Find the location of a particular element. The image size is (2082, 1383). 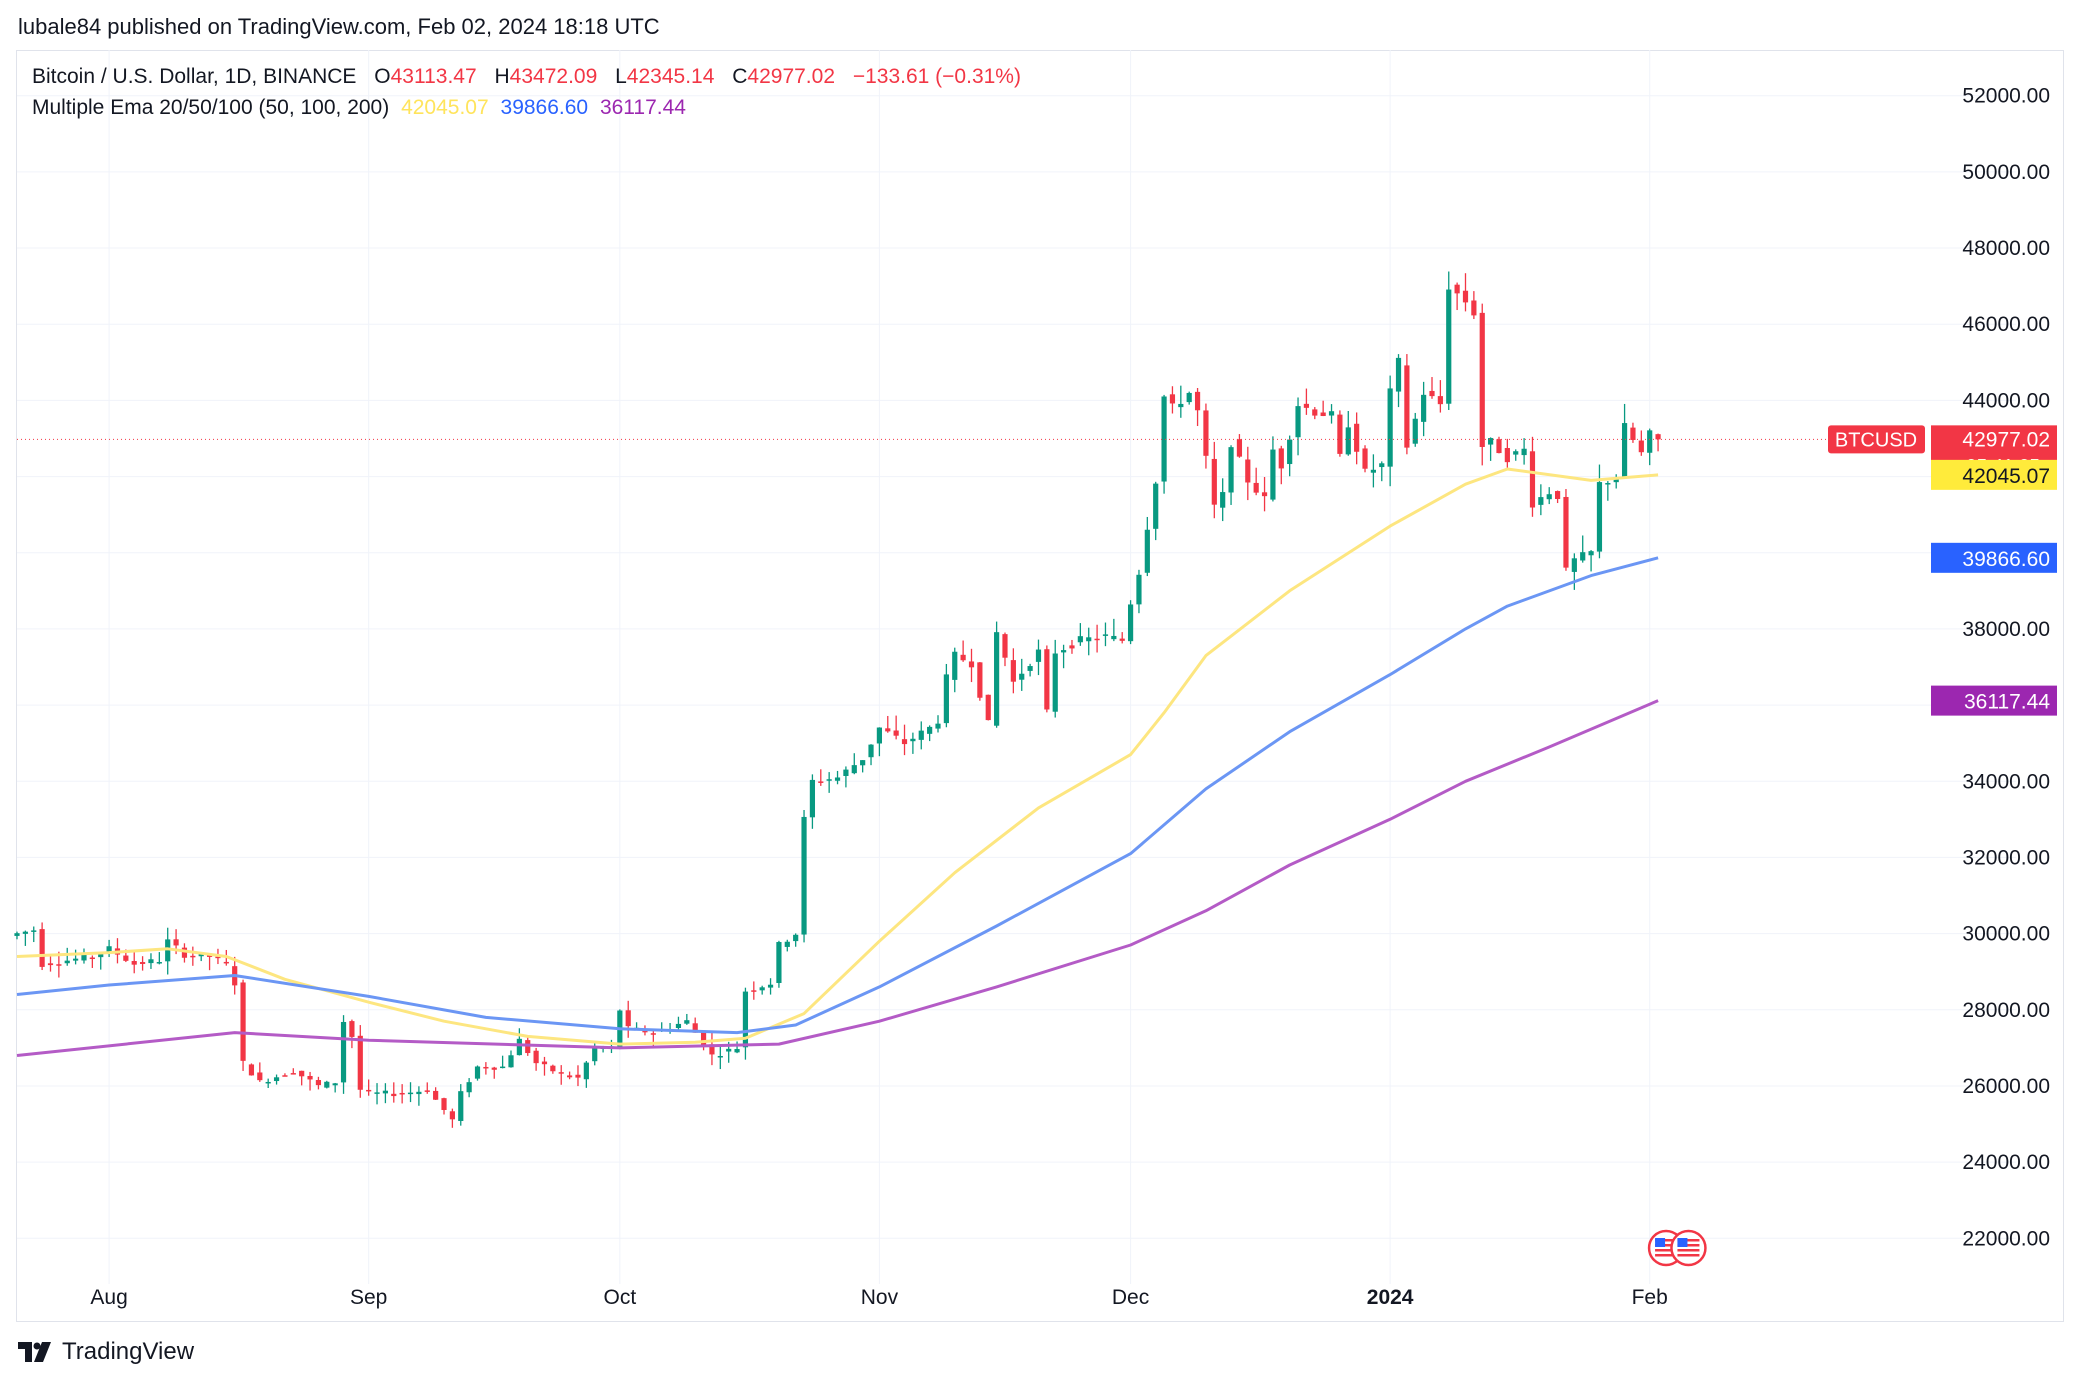

symbol-tag-bg is located at coordinates (1876, 439).